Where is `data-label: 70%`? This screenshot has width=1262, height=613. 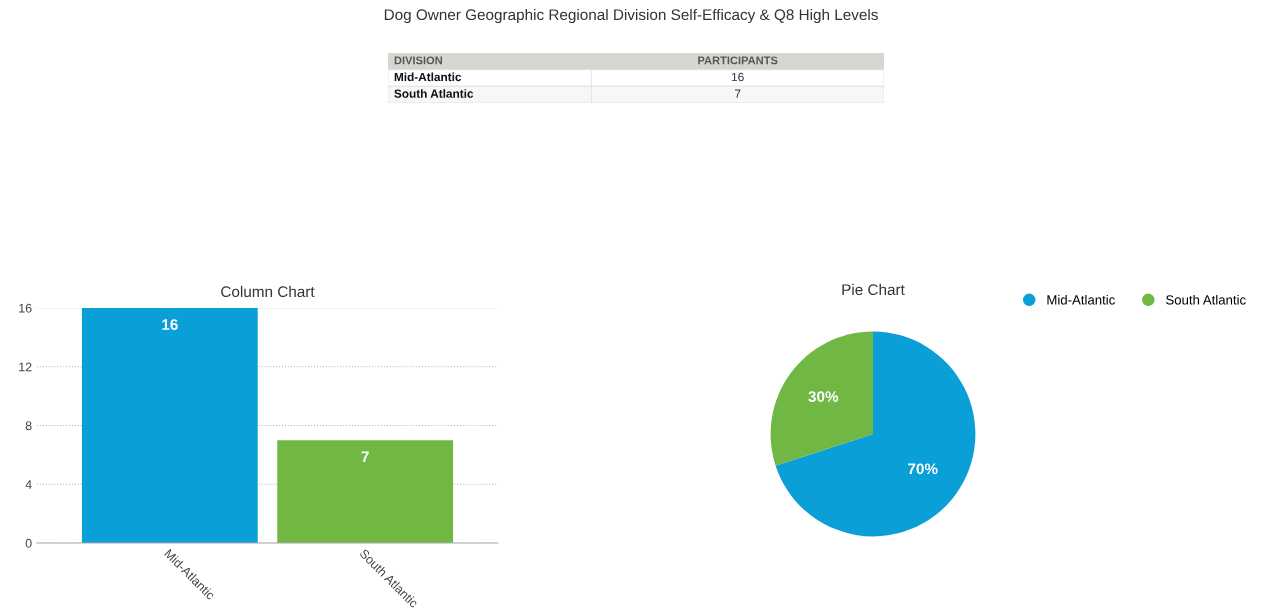
data-label: 70% is located at coordinates (923, 469).